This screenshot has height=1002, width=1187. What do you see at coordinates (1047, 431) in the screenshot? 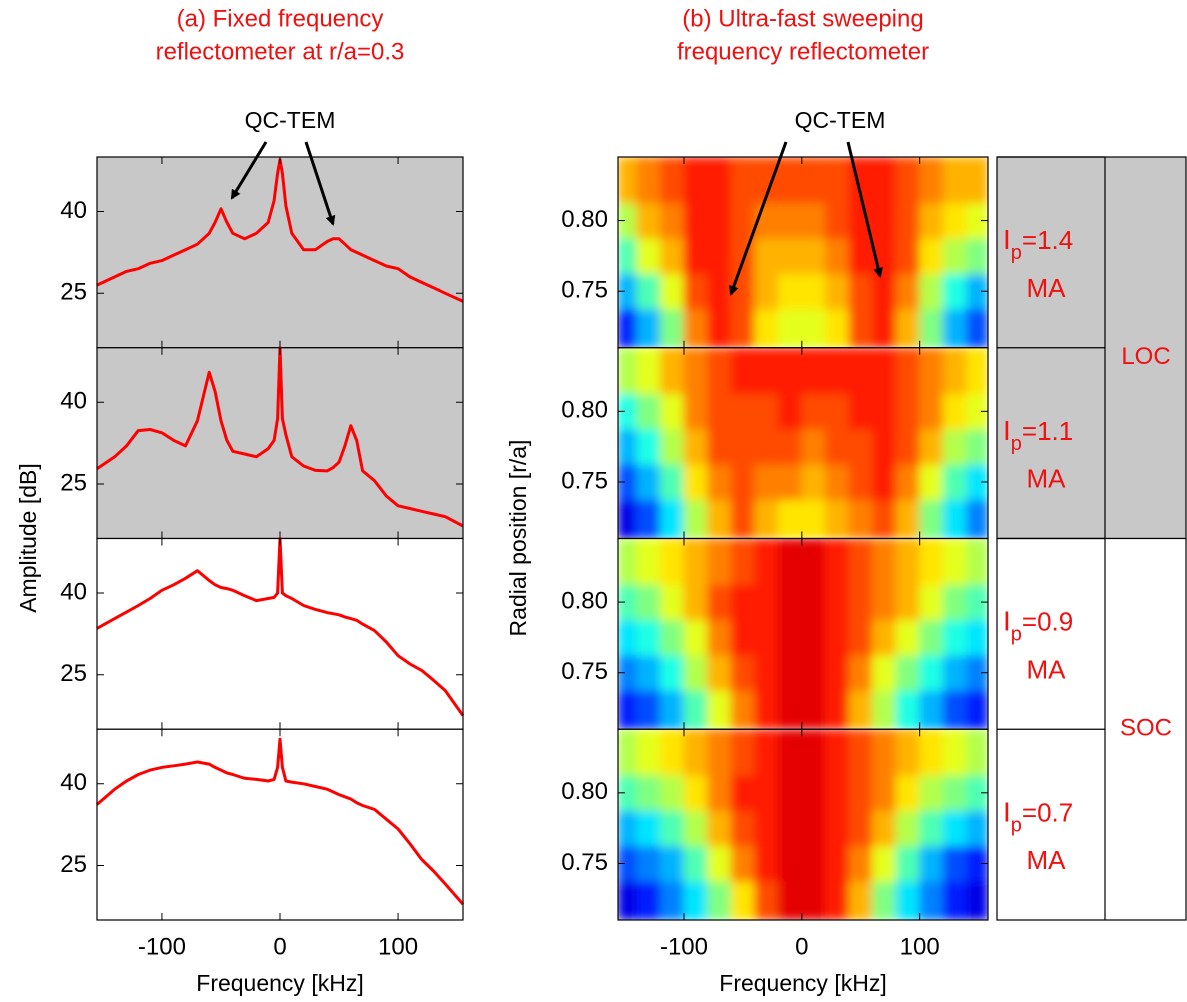
I see `value: =1.1` at bounding box center [1047, 431].